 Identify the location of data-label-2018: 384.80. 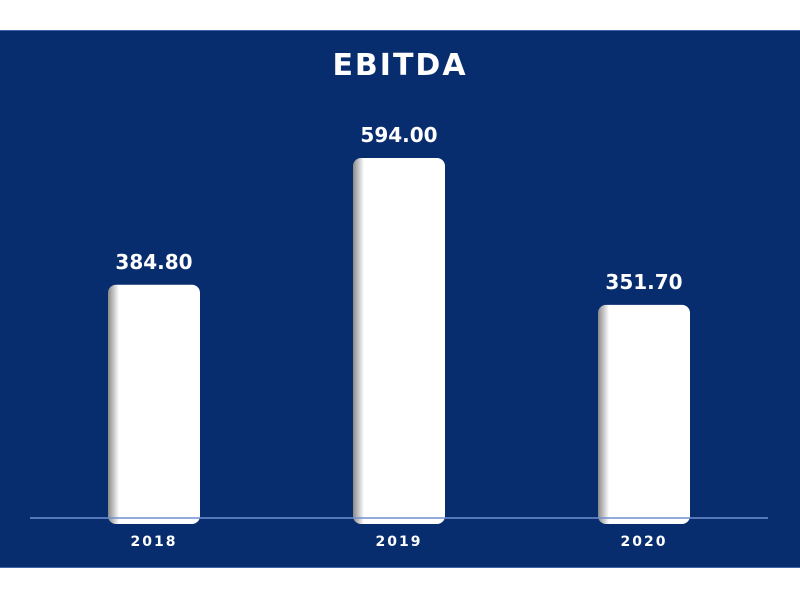
(153, 262).